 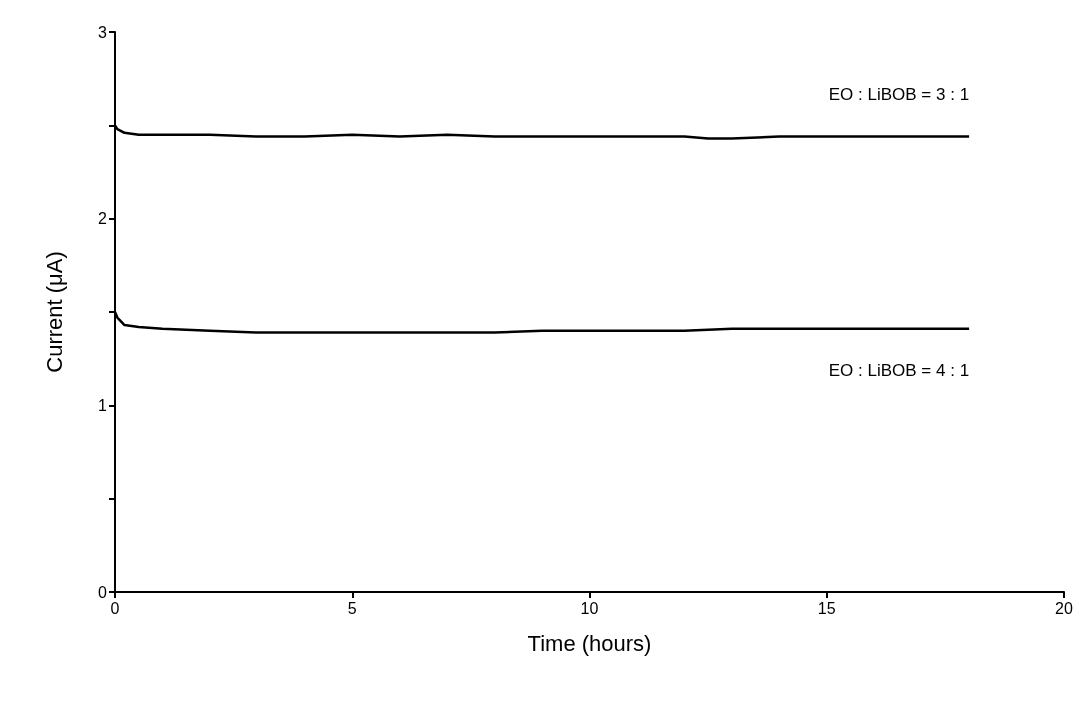 I want to click on x-axis-title: Time (hours), so click(x=589, y=643).